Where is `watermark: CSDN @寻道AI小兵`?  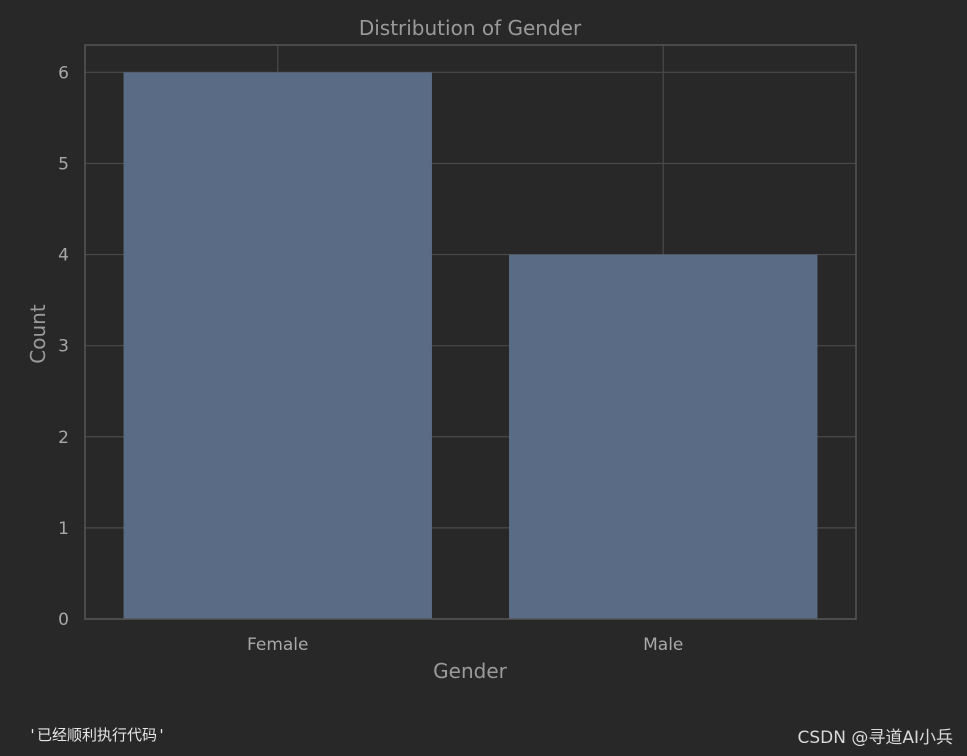 watermark: CSDN @寻道AI小兵 is located at coordinates (875, 738).